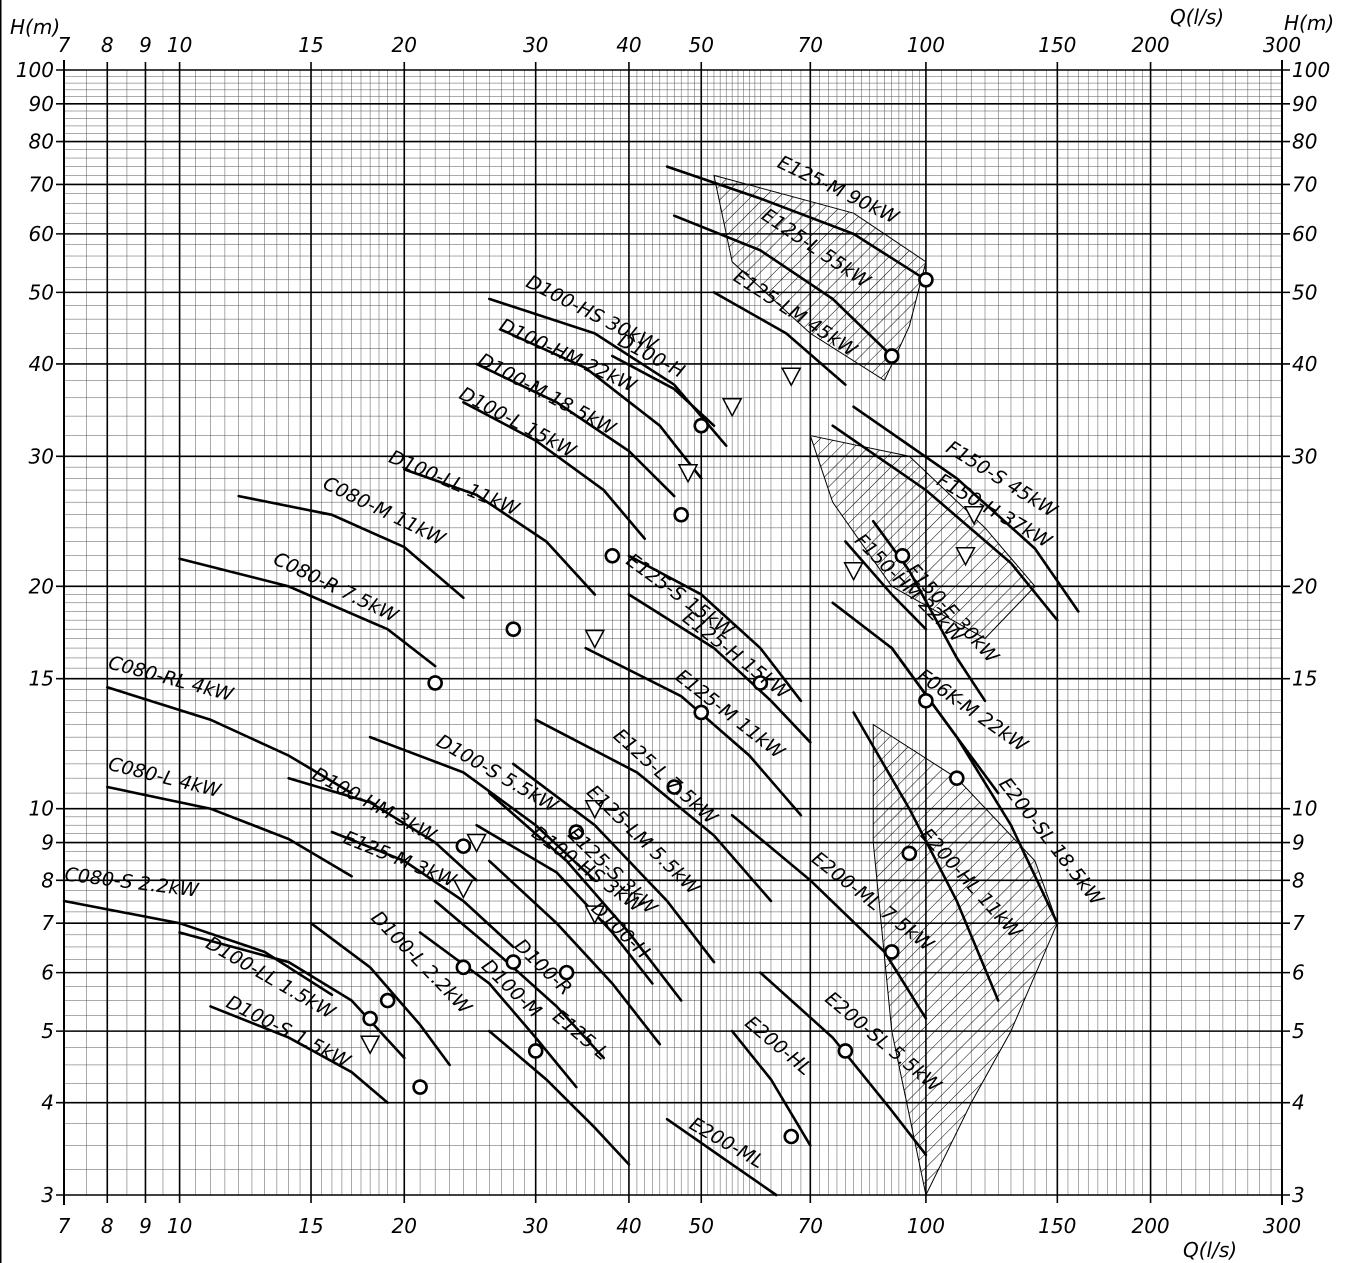 This screenshot has width=1347, height=1263. Describe the element at coordinates (41, 184) in the screenshot. I see `y-tick-label-left: 70` at that location.